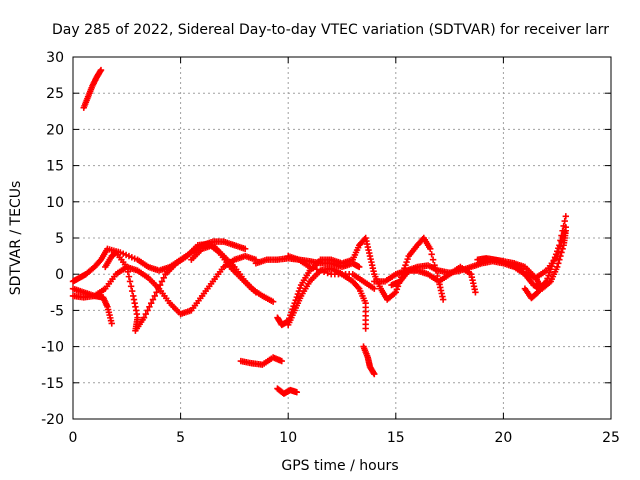 This screenshot has height=480, width=640. What do you see at coordinates (55, 167) in the screenshot?
I see `y-tick-label: 15` at bounding box center [55, 167].